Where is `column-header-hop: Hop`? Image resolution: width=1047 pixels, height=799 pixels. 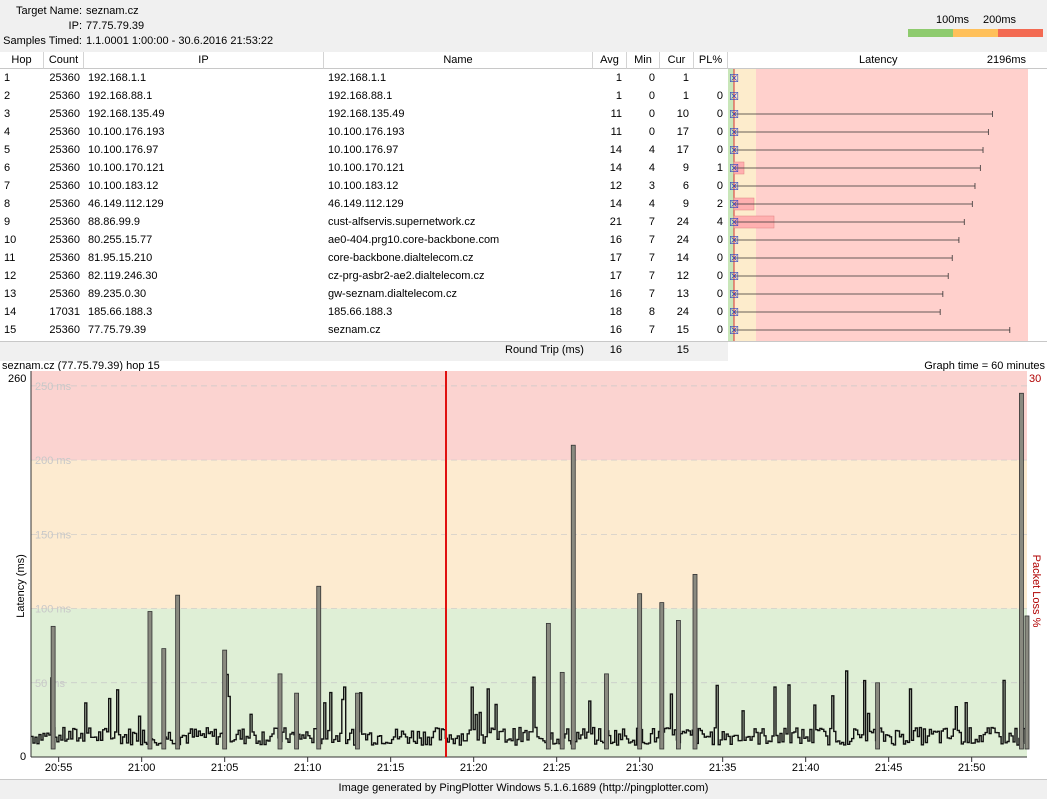 column-header-hop: Hop is located at coordinates (22, 60).